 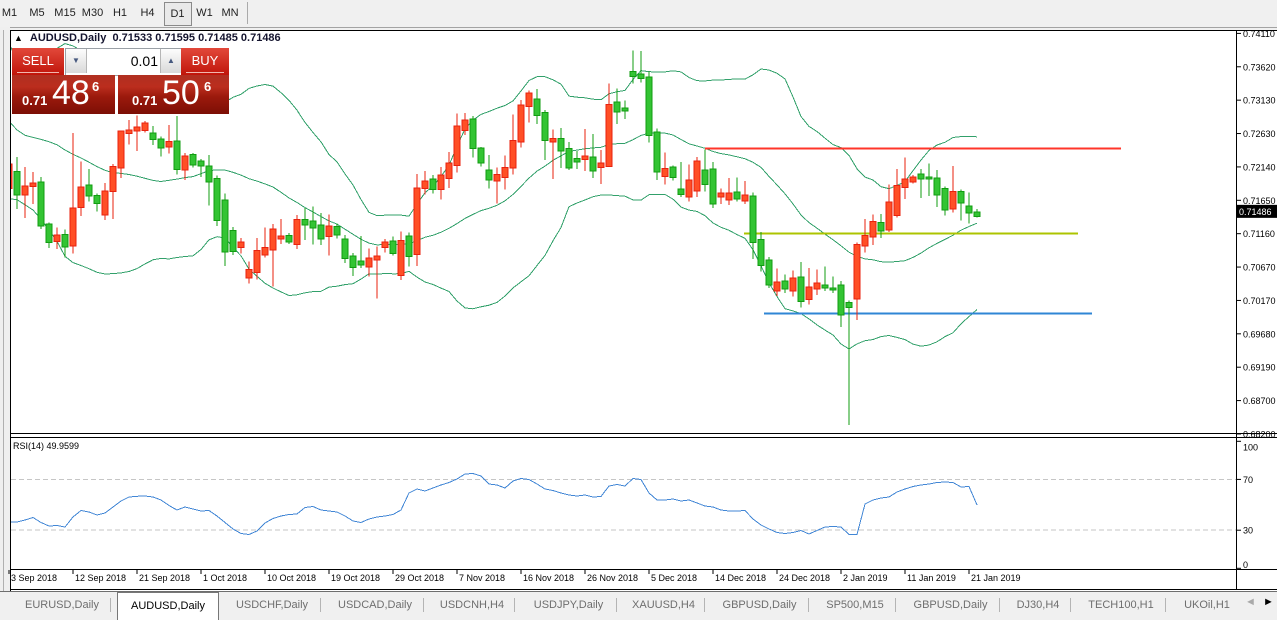 What do you see at coordinates (1250, 602) in the screenshot?
I see `tabs-scroll-left-button: ◄` at bounding box center [1250, 602].